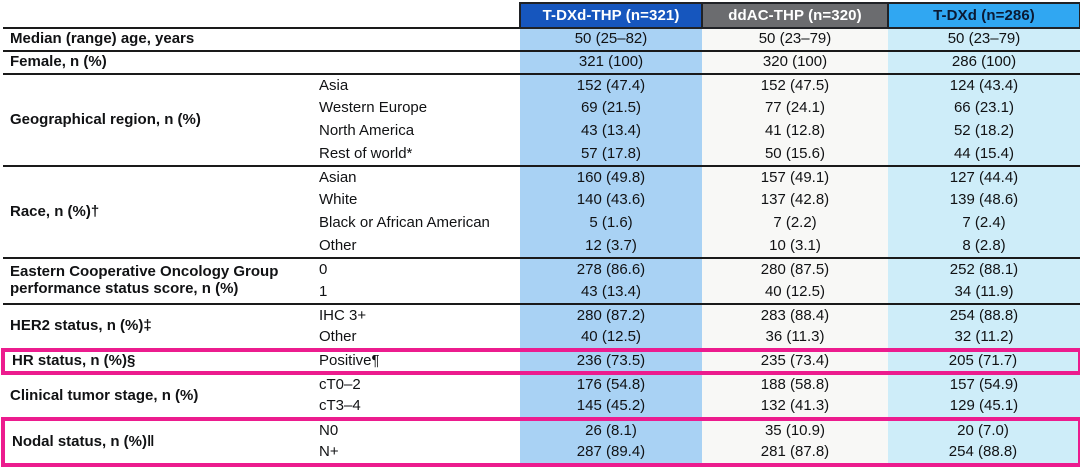  Describe the element at coordinates (984, 177) in the screenshot. I see `value-cell: 127 (44.4)` at that location.